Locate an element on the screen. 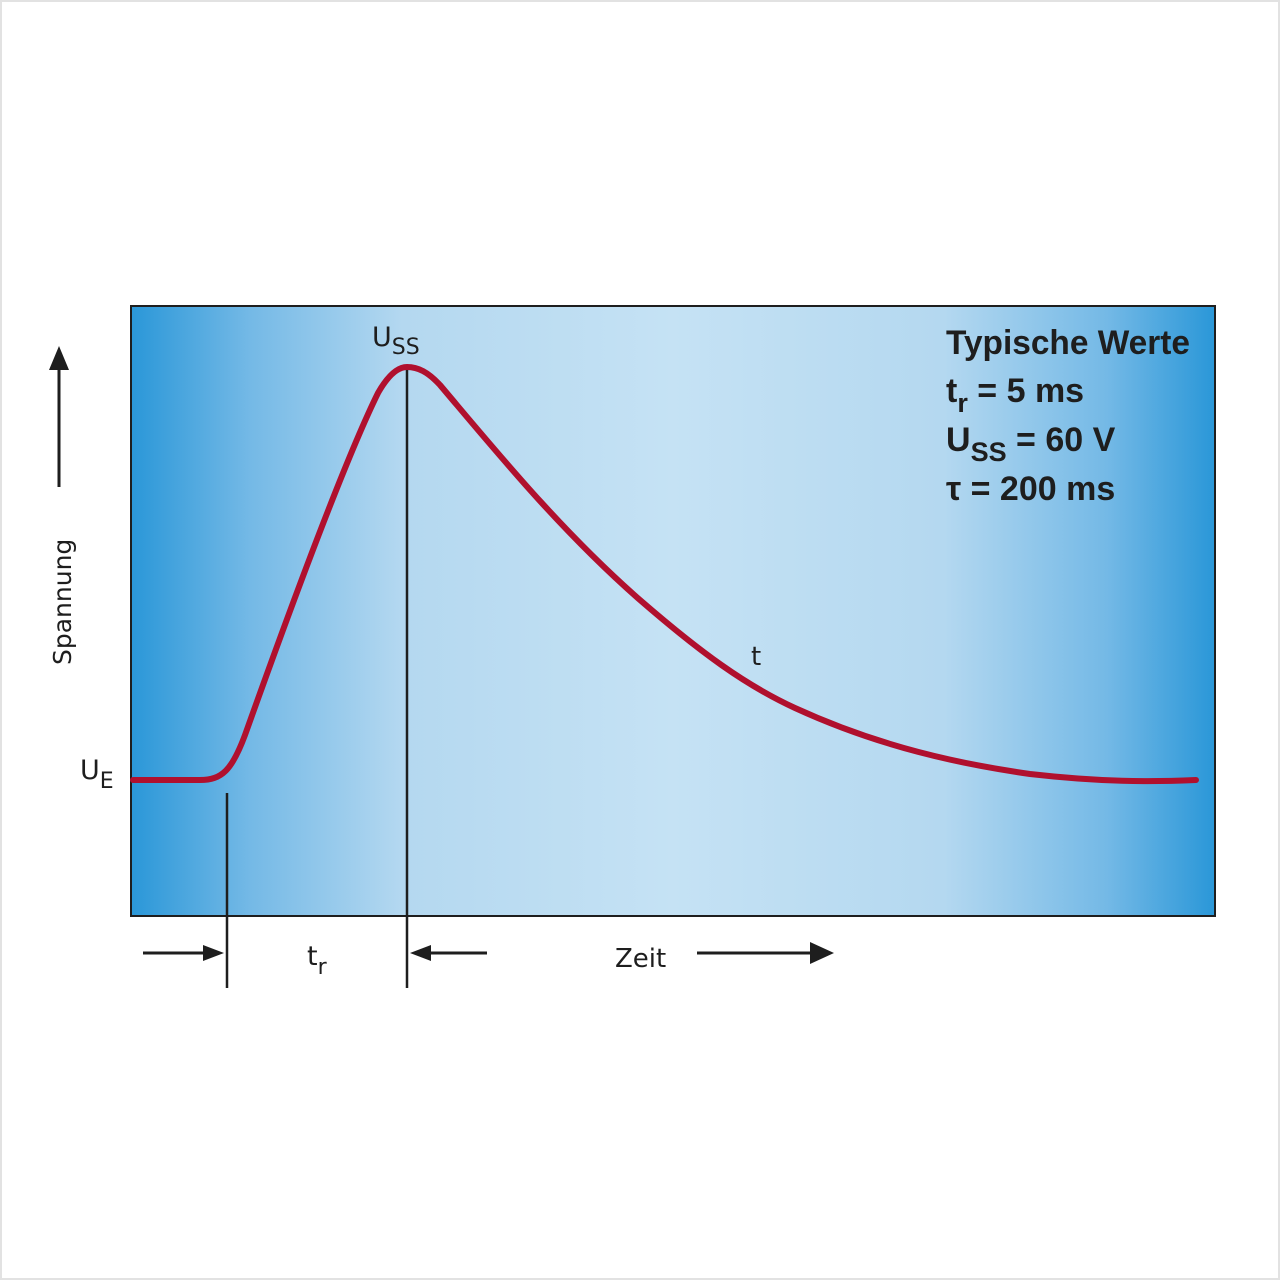  y-axis-label: Spannung is located at coordinates (62, 602).